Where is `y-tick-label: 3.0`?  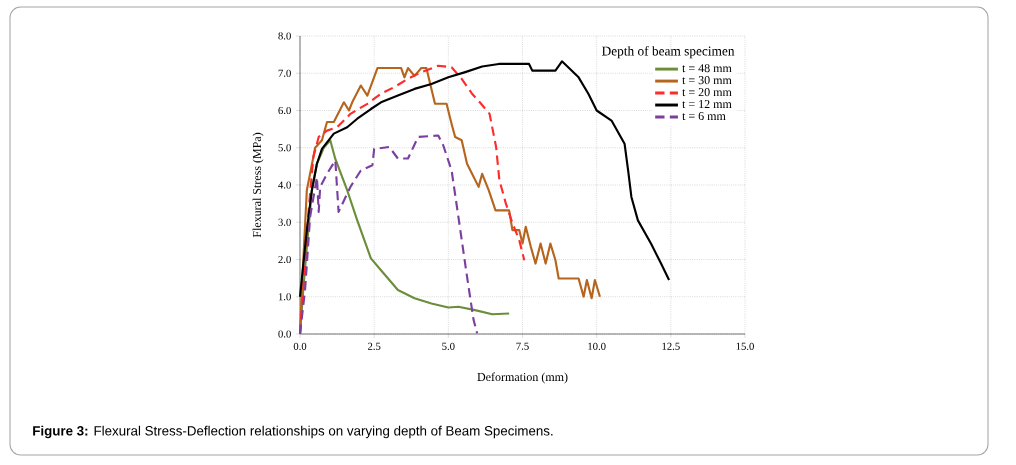
y-tick-label: 3.0 is located at coordinates (284, 222).